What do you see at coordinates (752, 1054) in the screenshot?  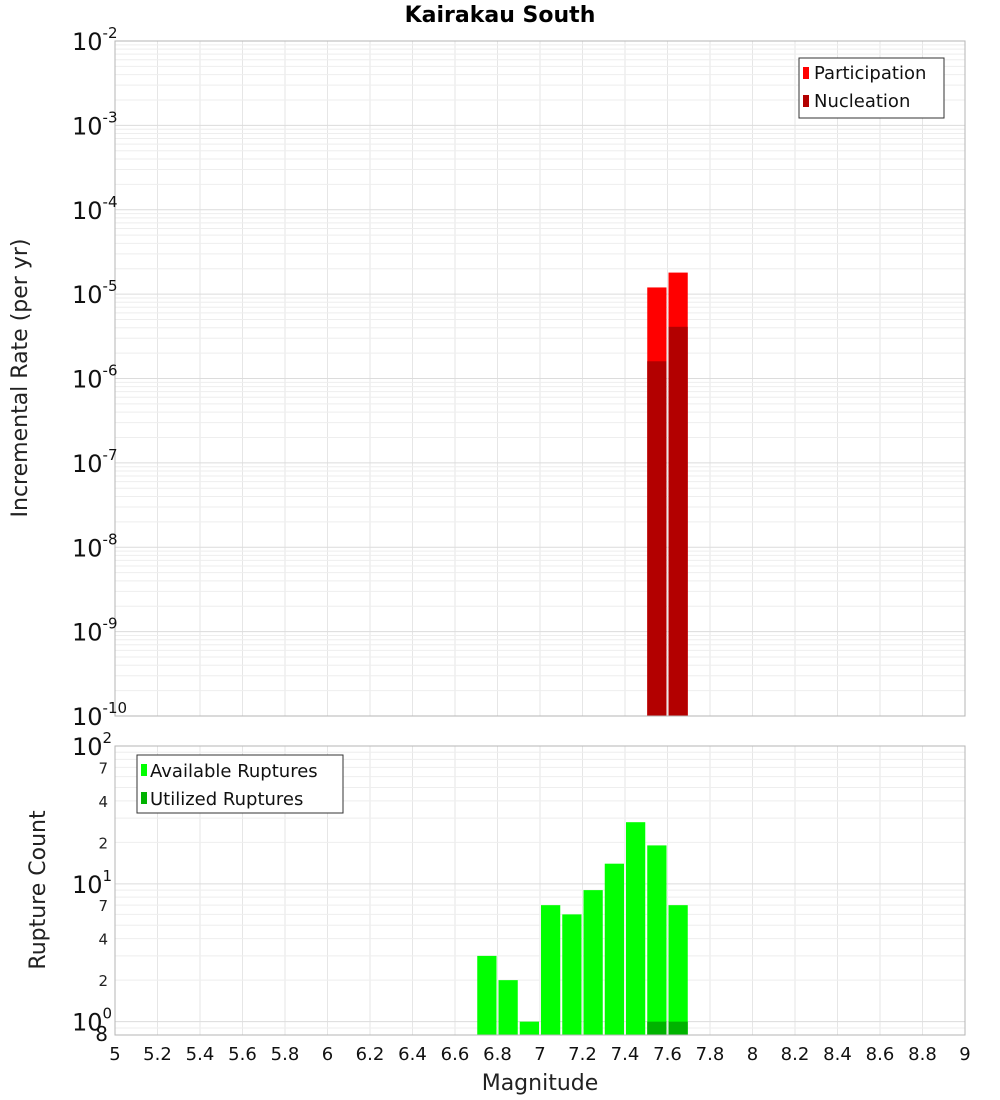 I see `magnitude-x-tick-label: 8` at bounding box center [752, 1054].